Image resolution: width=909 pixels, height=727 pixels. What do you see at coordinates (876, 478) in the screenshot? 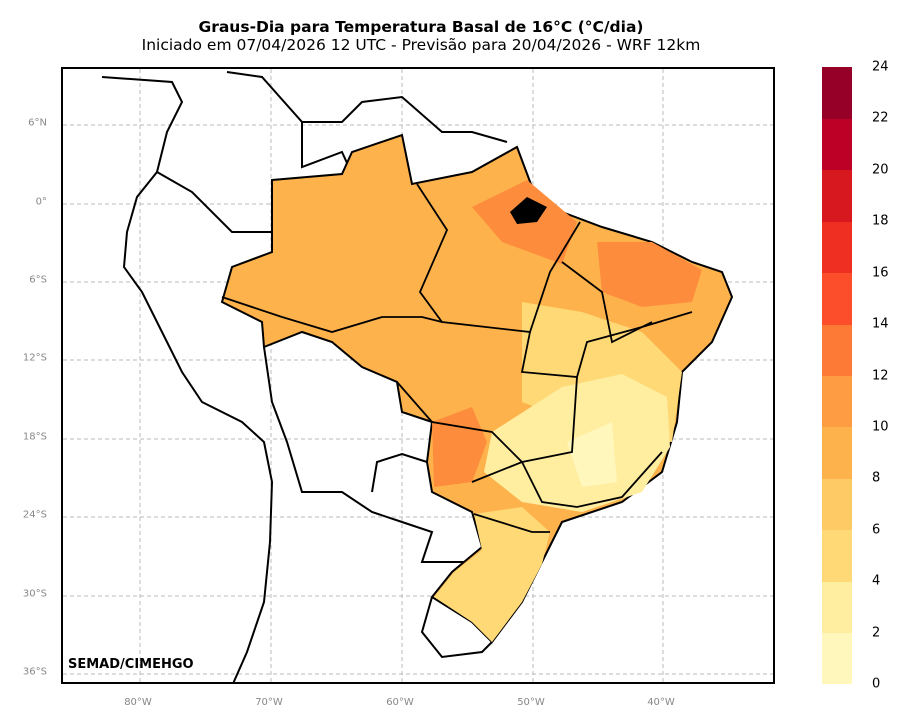
I see `colorbar-tick-label: 8` at bounding box center [876, 478].